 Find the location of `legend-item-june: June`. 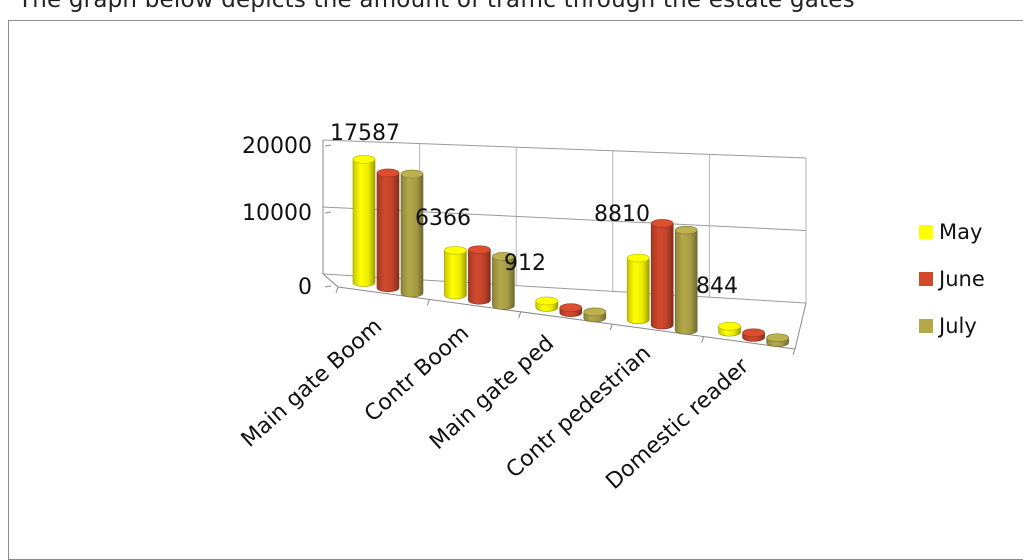

legend-item-june: June is located at coordinates (952, 279).